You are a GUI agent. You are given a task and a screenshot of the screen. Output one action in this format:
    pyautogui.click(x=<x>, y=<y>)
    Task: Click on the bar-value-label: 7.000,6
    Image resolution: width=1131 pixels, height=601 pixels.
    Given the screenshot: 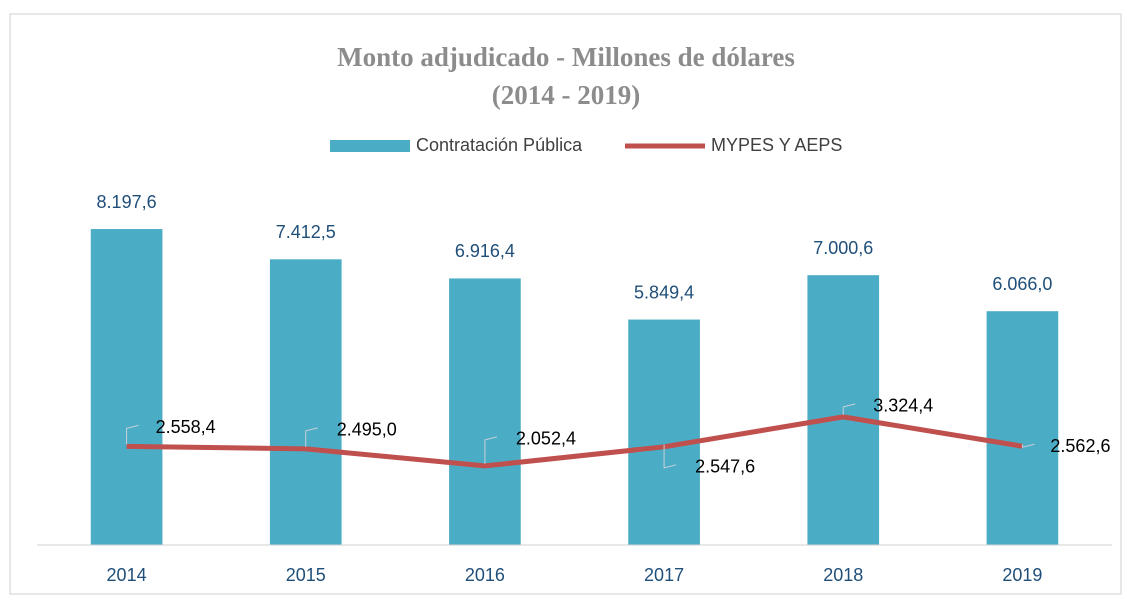 What is the action you would take?
    pyautogui.click(x=843, y=248)
    